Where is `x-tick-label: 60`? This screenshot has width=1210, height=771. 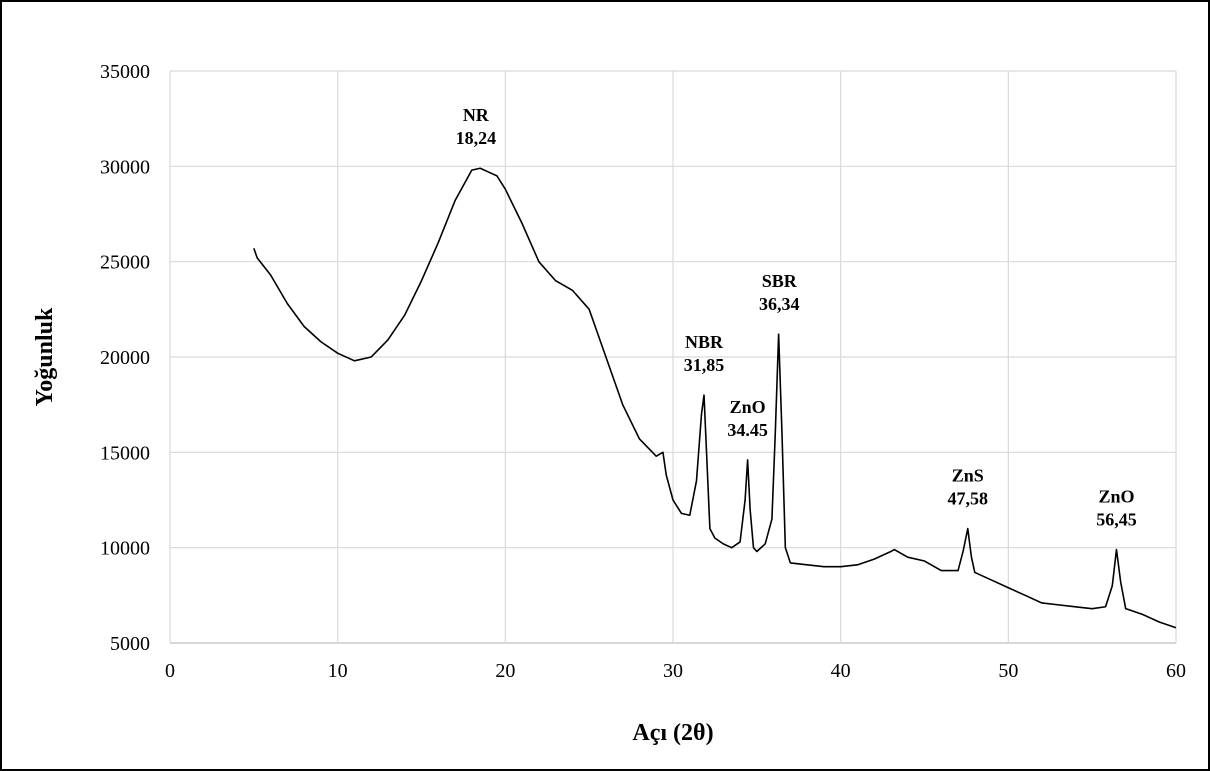 x-tick-label: 60 is located at coordinates (1176, 671).